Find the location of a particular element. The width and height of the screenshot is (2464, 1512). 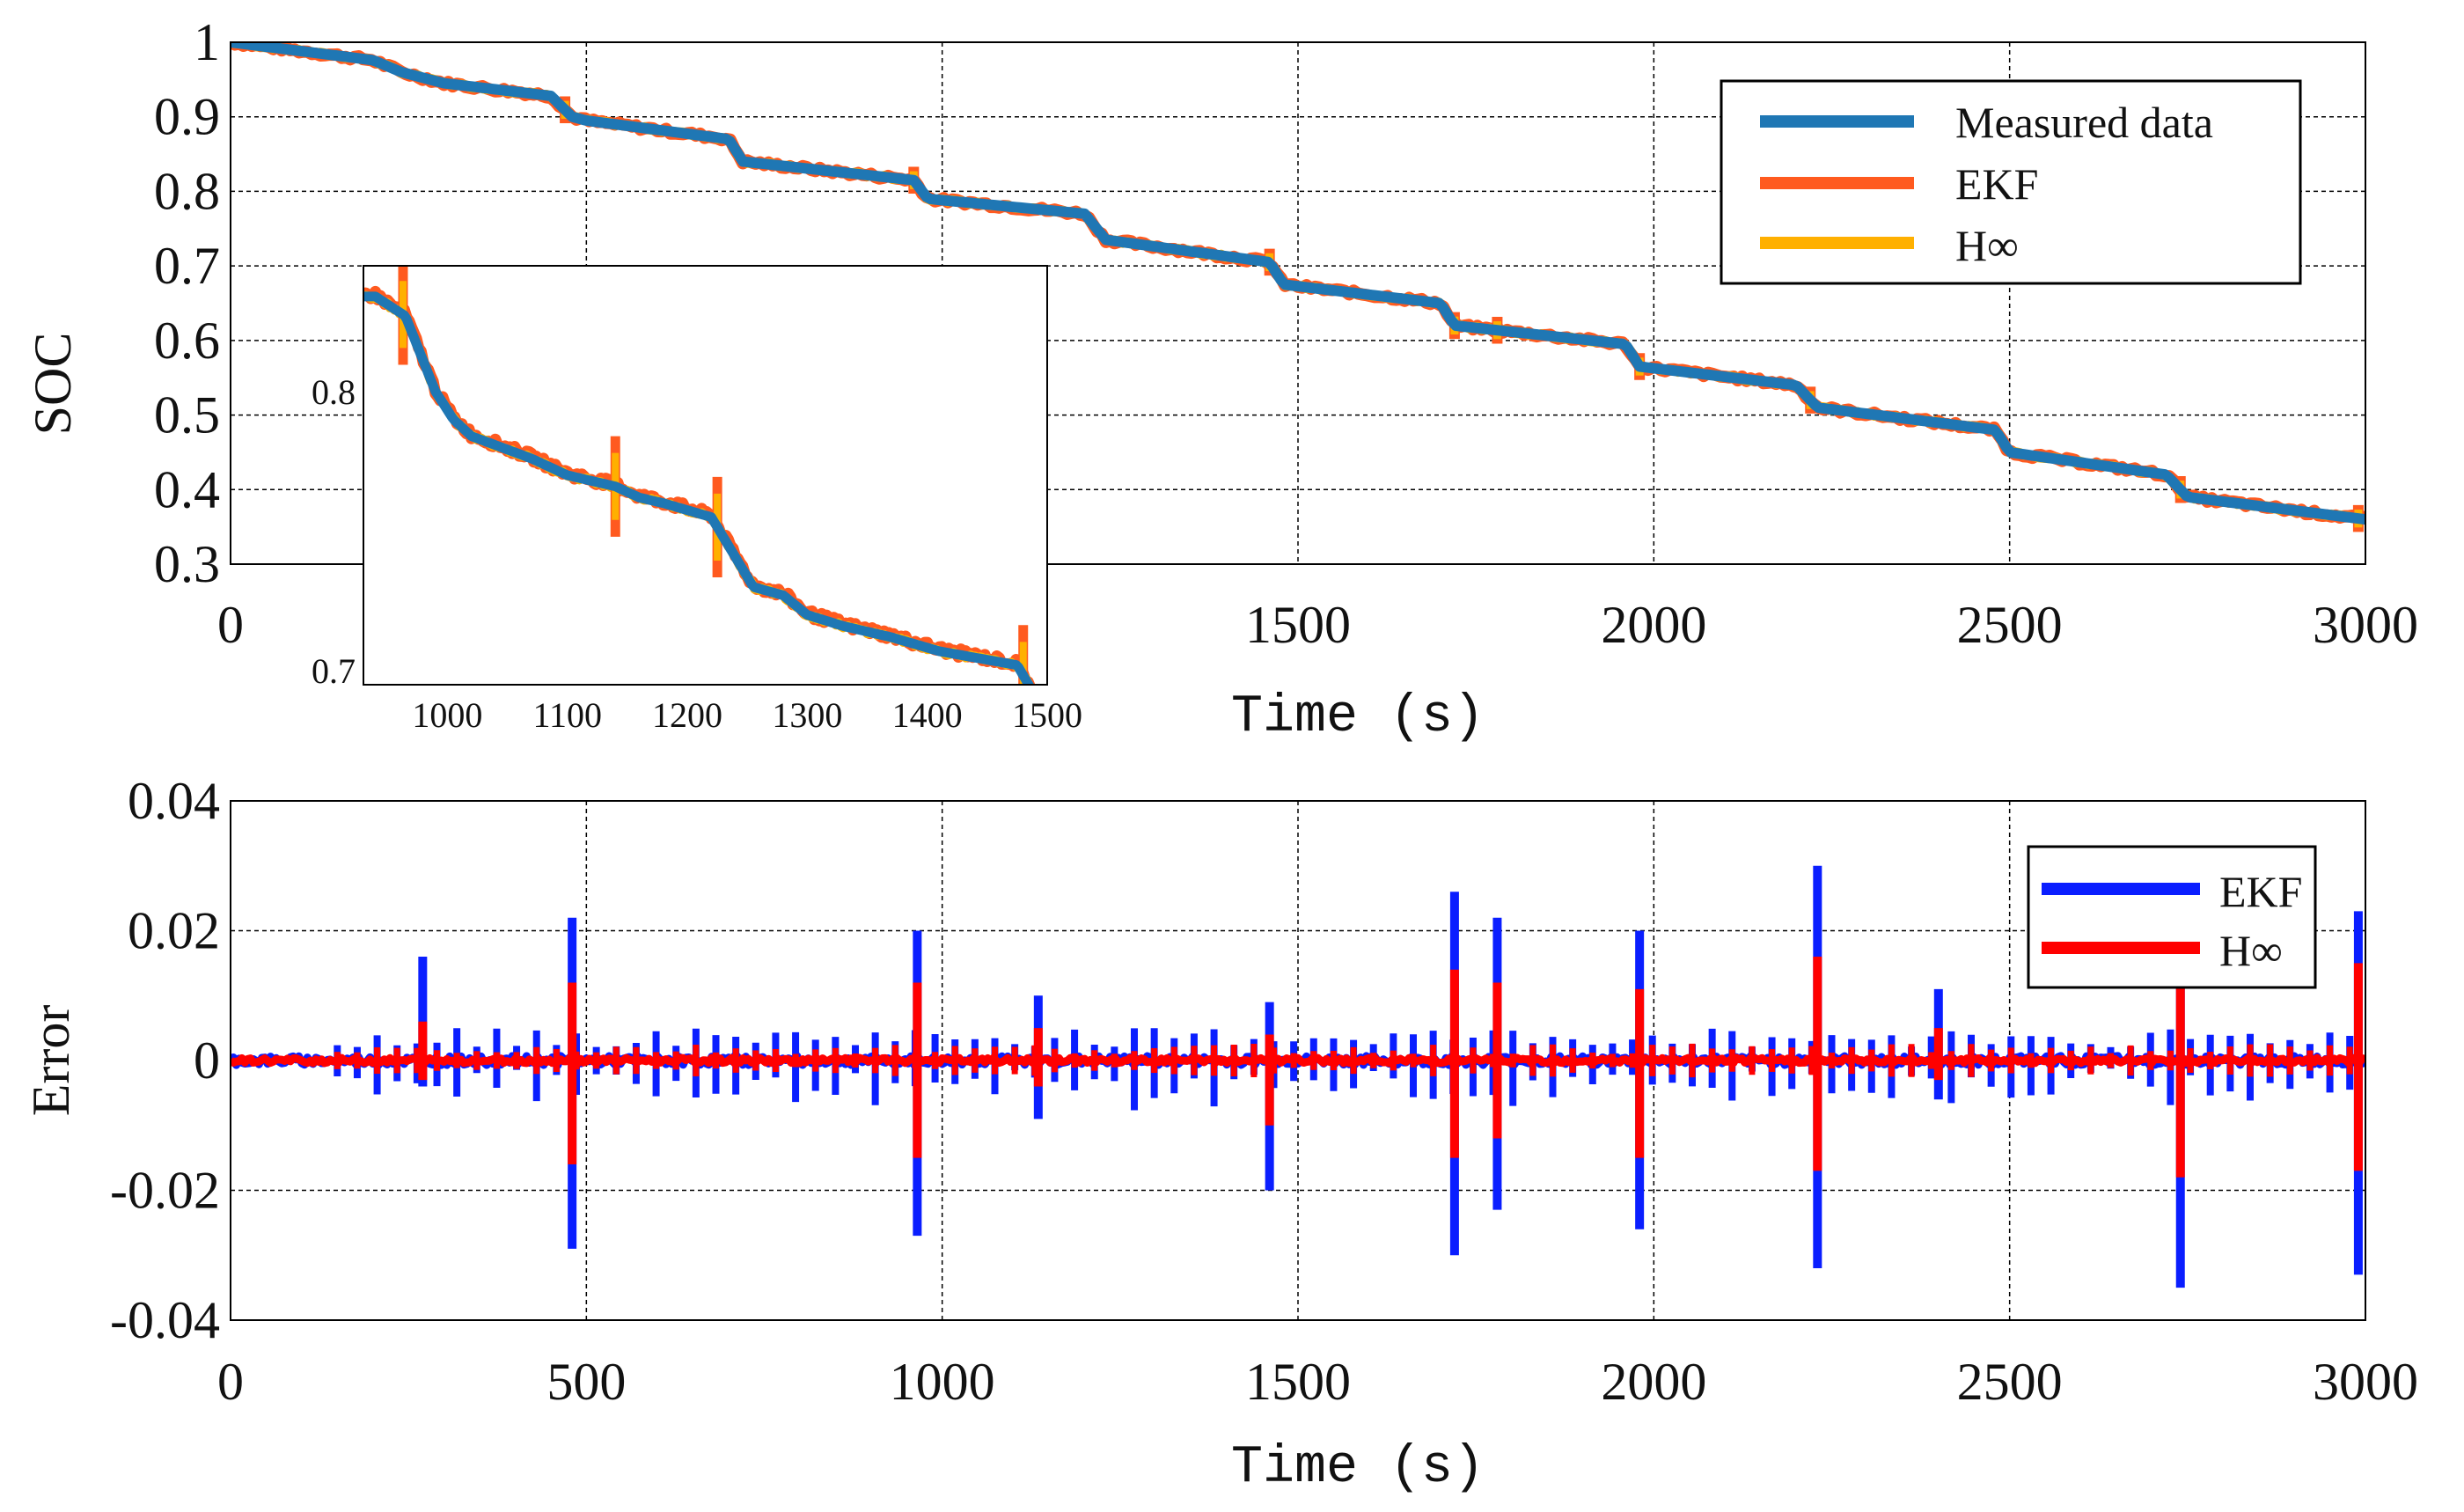

legend-ekf-label: EKF is located at coordinates (1996, 184).